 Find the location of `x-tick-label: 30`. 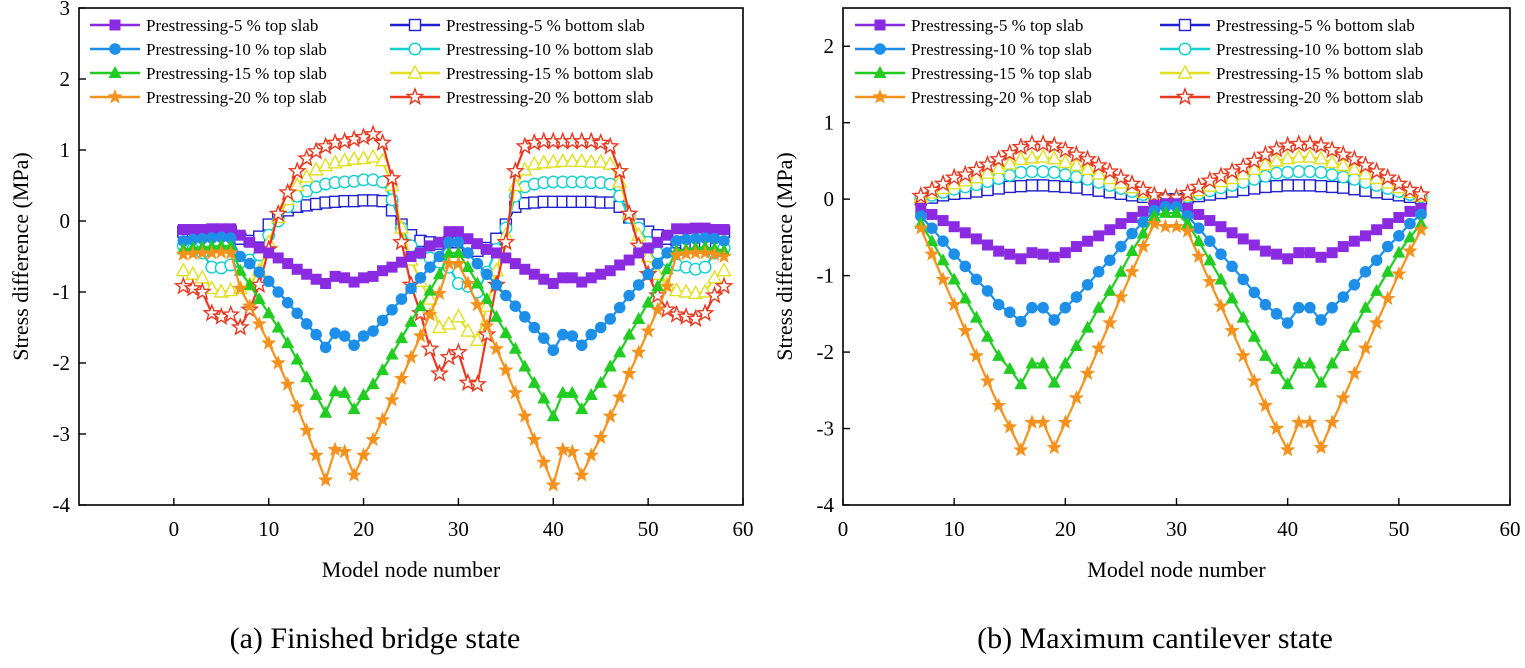

x-tick-label: 30 is located at coordinates (458, 529).